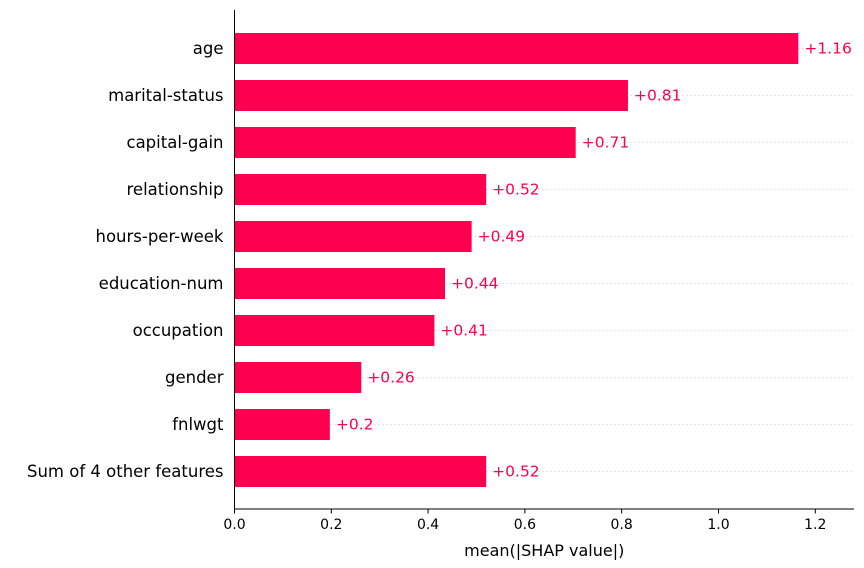  I want to click on x-tick-label: 0.0, so click(234, 525).